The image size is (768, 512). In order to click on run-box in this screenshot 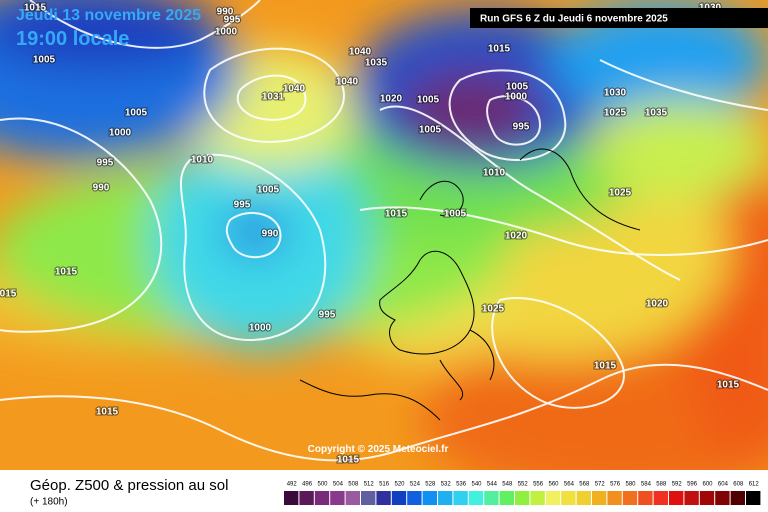, I will do `click(619, 18)`.